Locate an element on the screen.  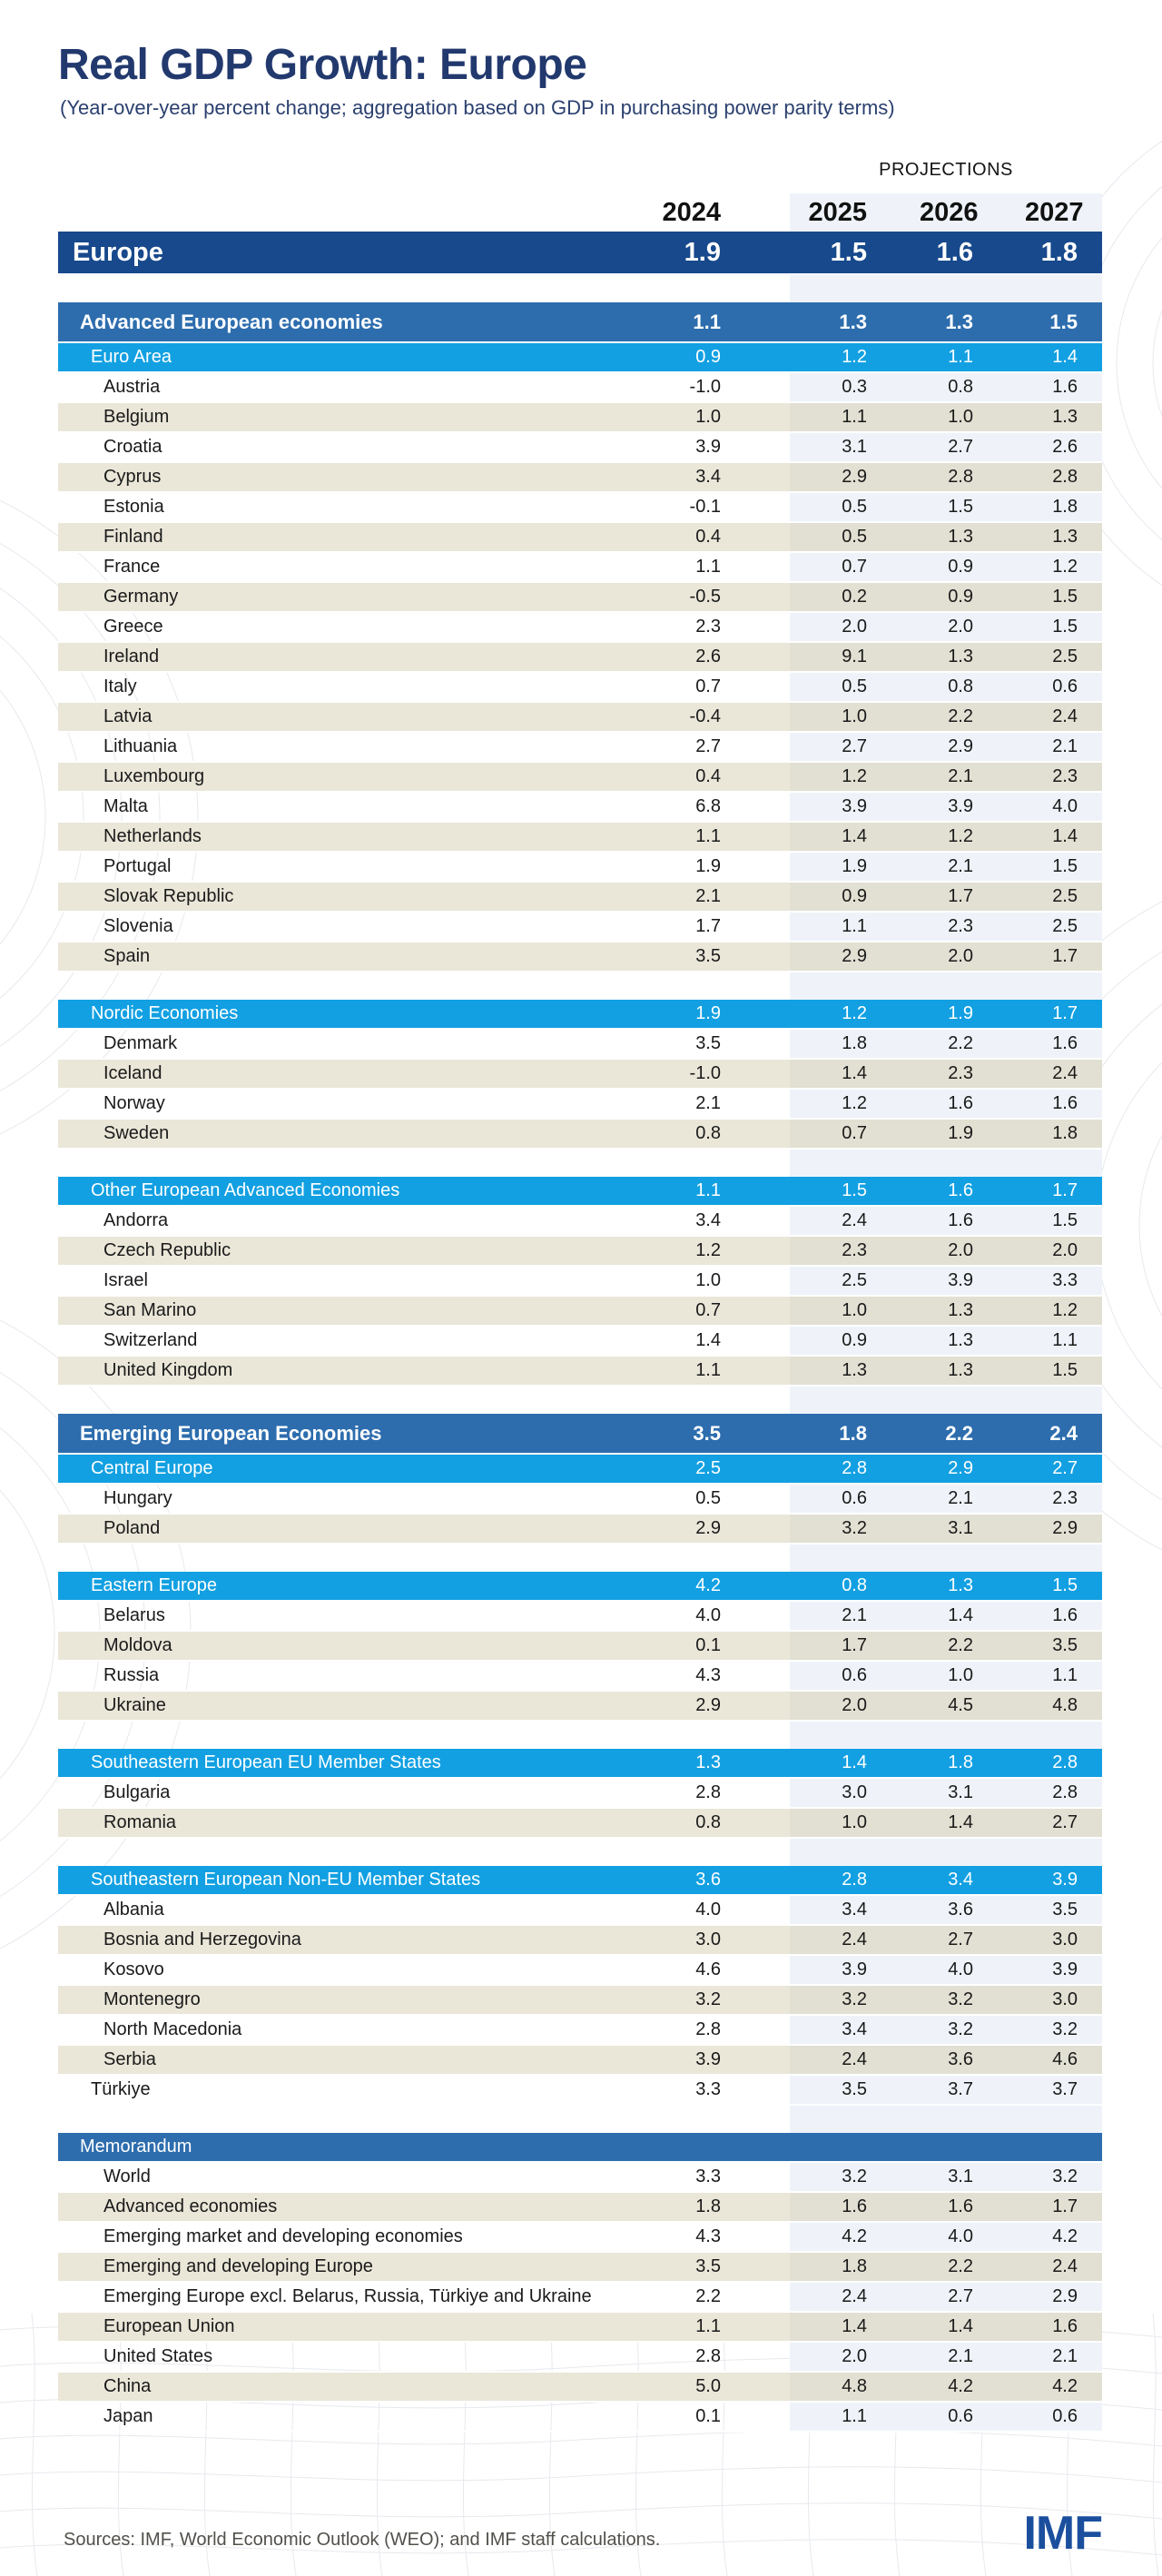
row-label: Advanced economies is located at coordinates (348, 2207).